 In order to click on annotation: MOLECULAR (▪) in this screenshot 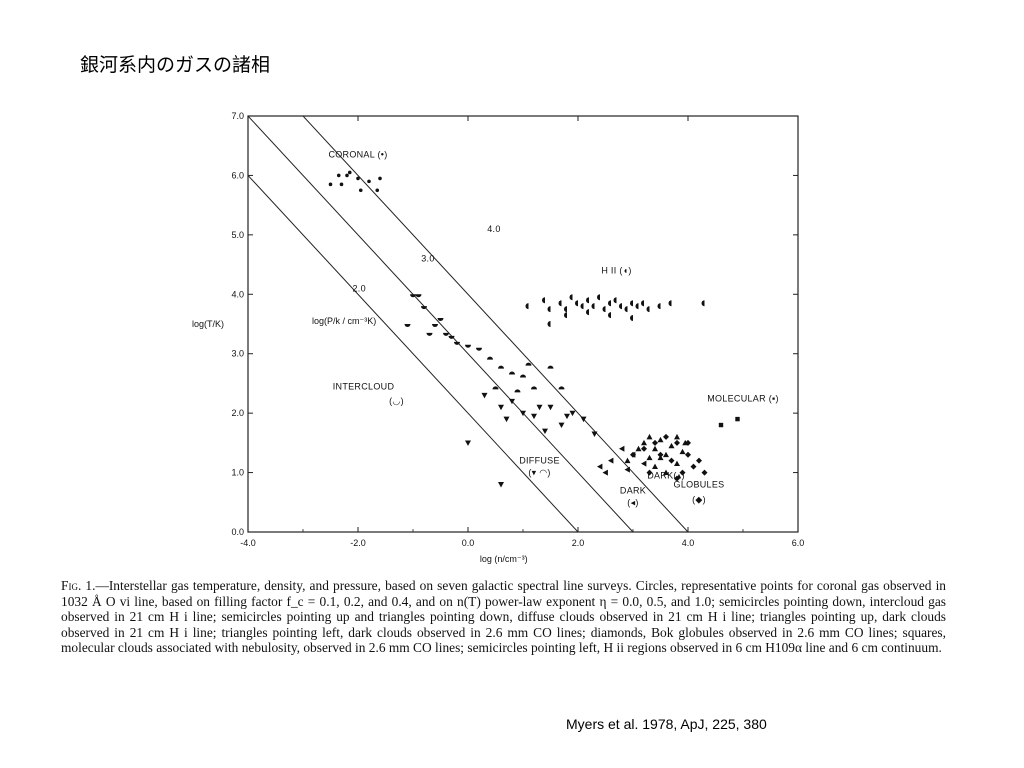, I will do `click(743, 398)`.